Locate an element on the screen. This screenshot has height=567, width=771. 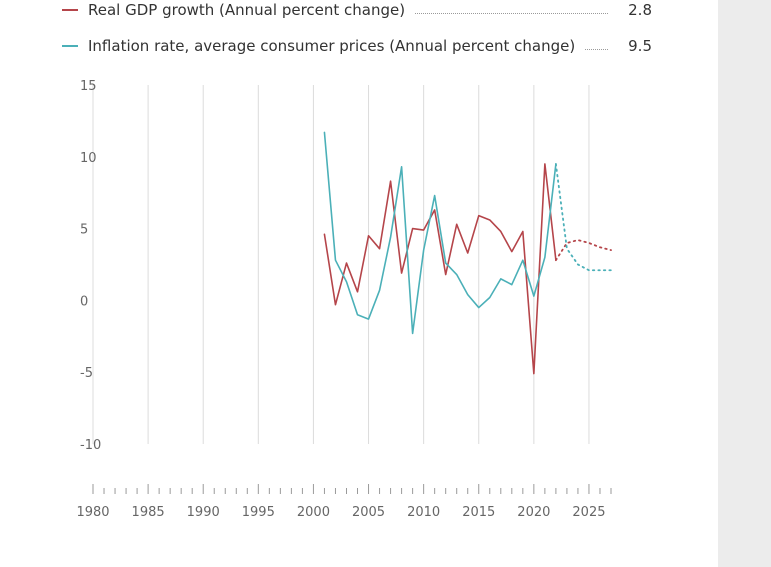
y-tick-label: 15 is located at coordinates (88, 86).